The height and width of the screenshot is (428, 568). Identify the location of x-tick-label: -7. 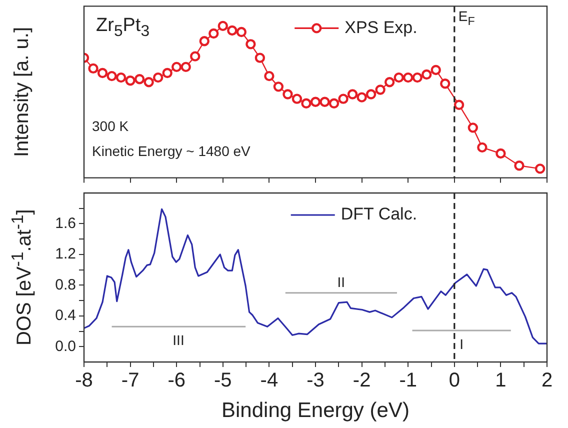
(130, 381).